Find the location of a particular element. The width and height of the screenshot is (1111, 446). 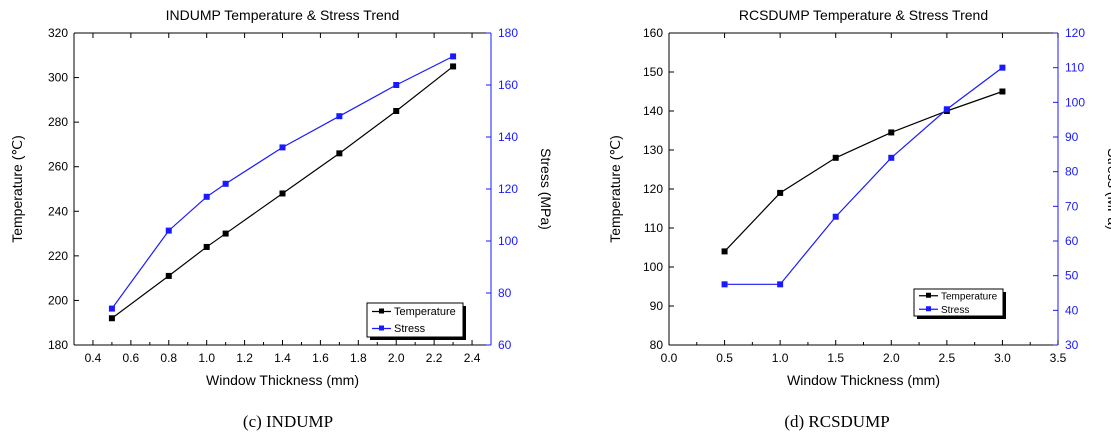

y2-tick-label: 50 is located at coordinates (1072, 276).